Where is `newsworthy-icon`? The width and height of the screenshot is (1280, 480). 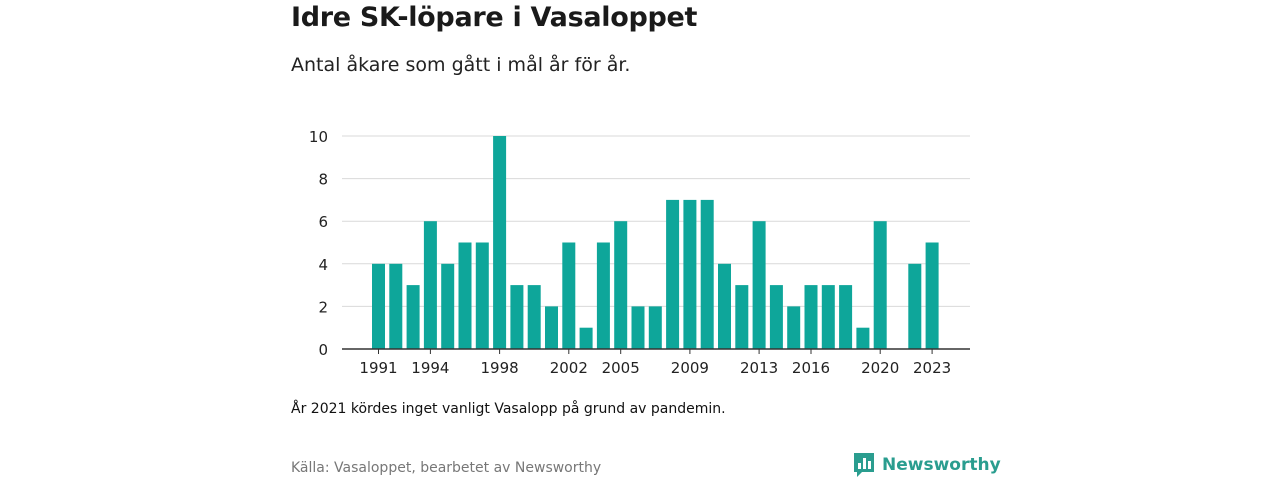
newsworthy-icon is located at coordinates (864, 465).